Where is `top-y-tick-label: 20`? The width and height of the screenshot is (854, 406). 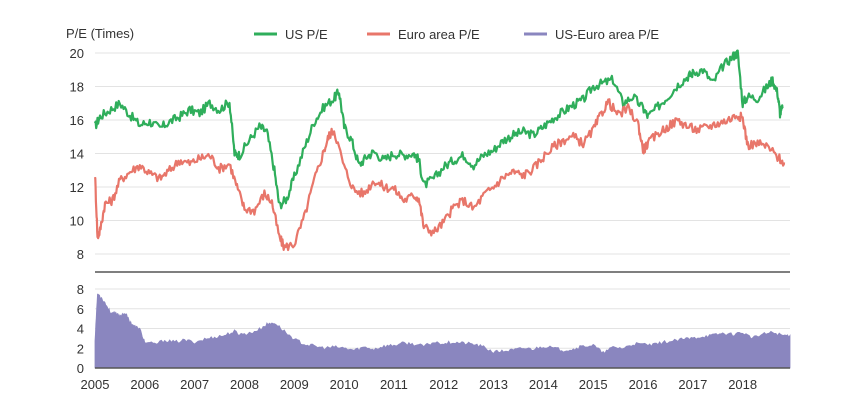
top-y-tick-label: 20 is located at coordinates (77, 53).